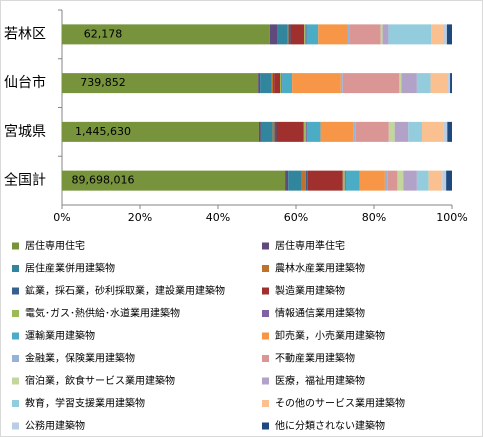 Image resolution: width=483 pixels, height=437 pixels. What do you see at coordinates (125, 290) in the screenshot?
I see `legend-label: 鉱業，採石業，砂利採取業，建設業用建築物` at bounding box center [125, 290].